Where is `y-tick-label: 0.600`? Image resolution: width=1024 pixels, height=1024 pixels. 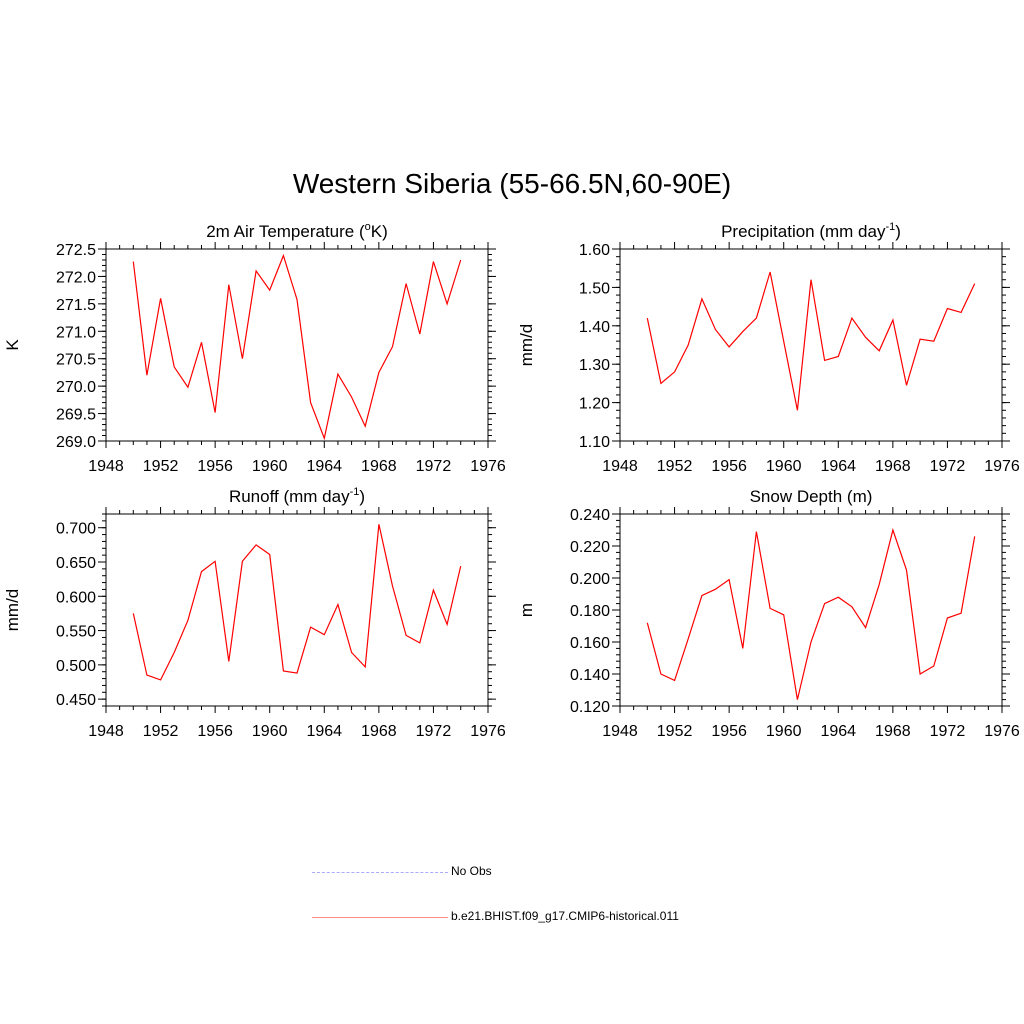 y-tick-label: 0.600 is located at coordinates (76, 597).